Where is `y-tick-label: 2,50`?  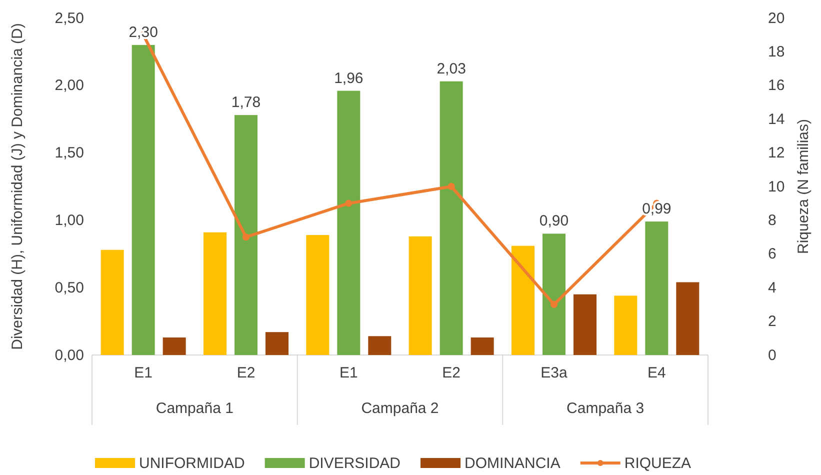 y-tick-label: 2,50 is located at coordinates (69, 18).